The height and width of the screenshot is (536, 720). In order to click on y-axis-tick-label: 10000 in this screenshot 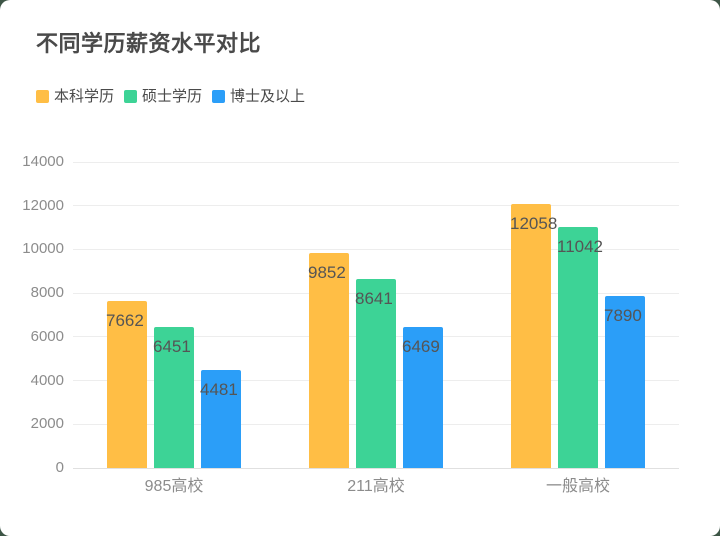, I will do `click(43, 249)`.